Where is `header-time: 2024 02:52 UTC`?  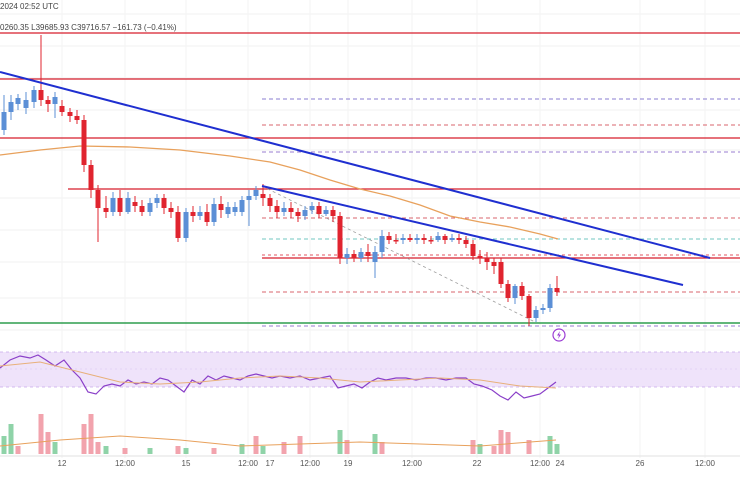 header-time: 2024 02:52 UTC is located at coordinates (29, 6).